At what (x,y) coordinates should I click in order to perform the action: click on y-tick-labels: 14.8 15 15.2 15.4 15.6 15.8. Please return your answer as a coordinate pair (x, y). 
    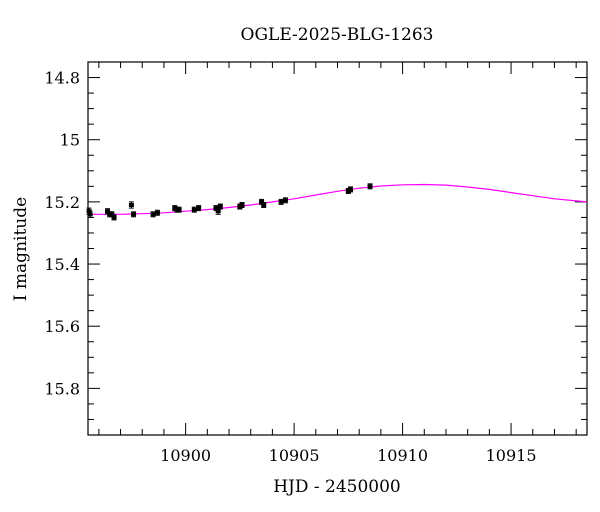
    Looking at the image, I should click on (62, 234).